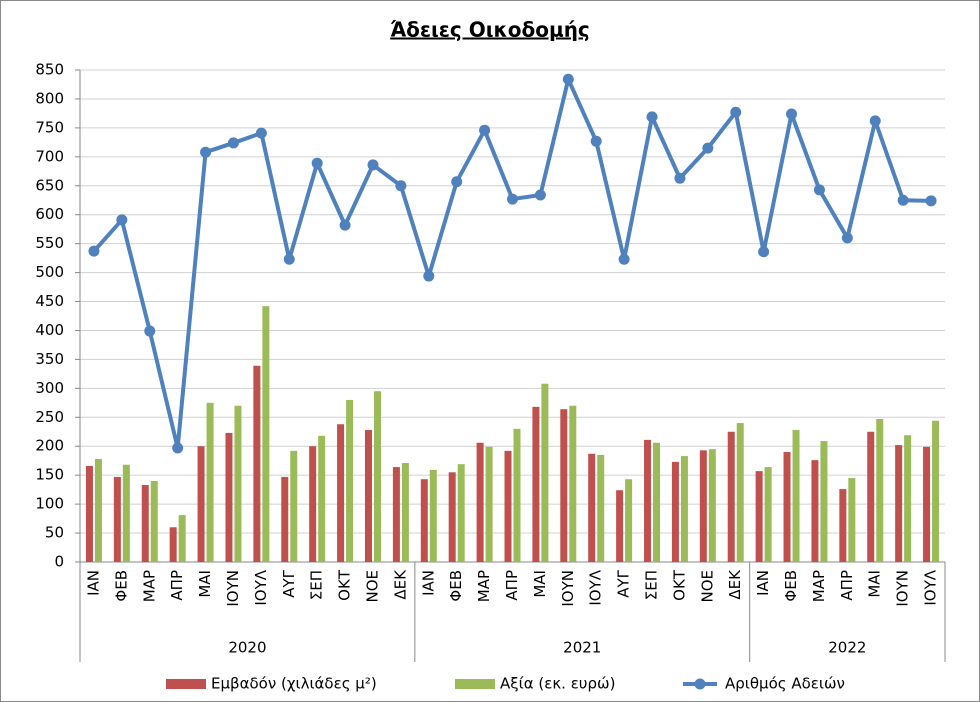 The width and height of the screenshot is (980, 702). What do you see at coordinates (49, 301) in the screenshot?
I see `y-tick-label: 450` at bounding box center [49, 301].